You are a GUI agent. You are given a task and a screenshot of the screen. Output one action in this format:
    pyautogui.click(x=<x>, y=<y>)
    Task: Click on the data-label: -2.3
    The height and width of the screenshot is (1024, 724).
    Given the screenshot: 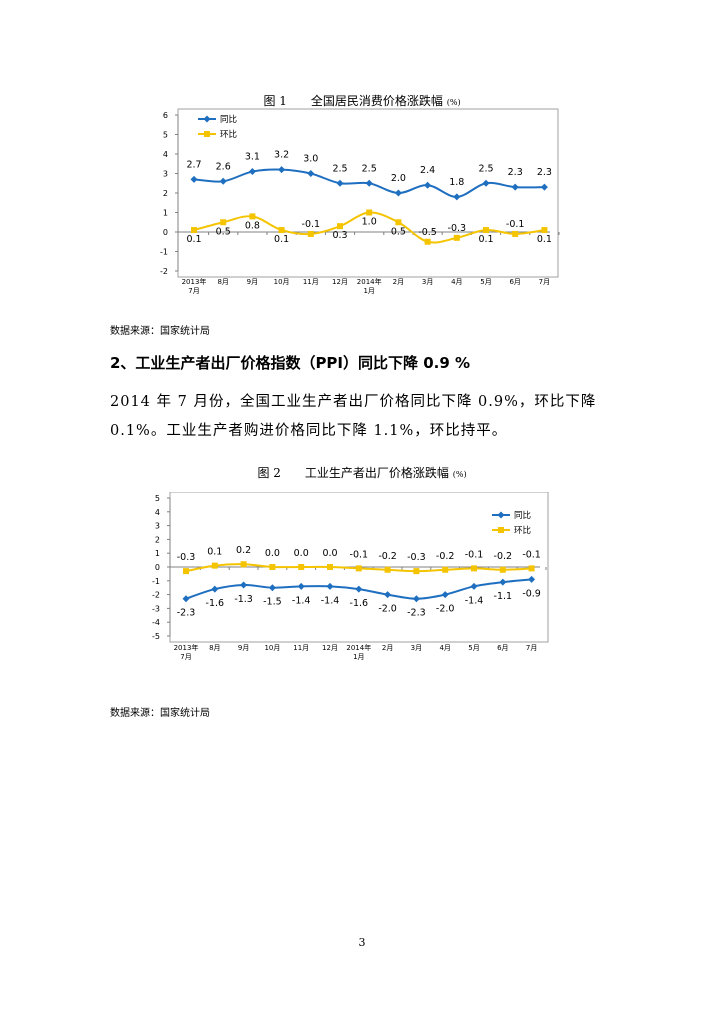 What is the action you would take?
    pyautogui.click(x=186, y=613)
    